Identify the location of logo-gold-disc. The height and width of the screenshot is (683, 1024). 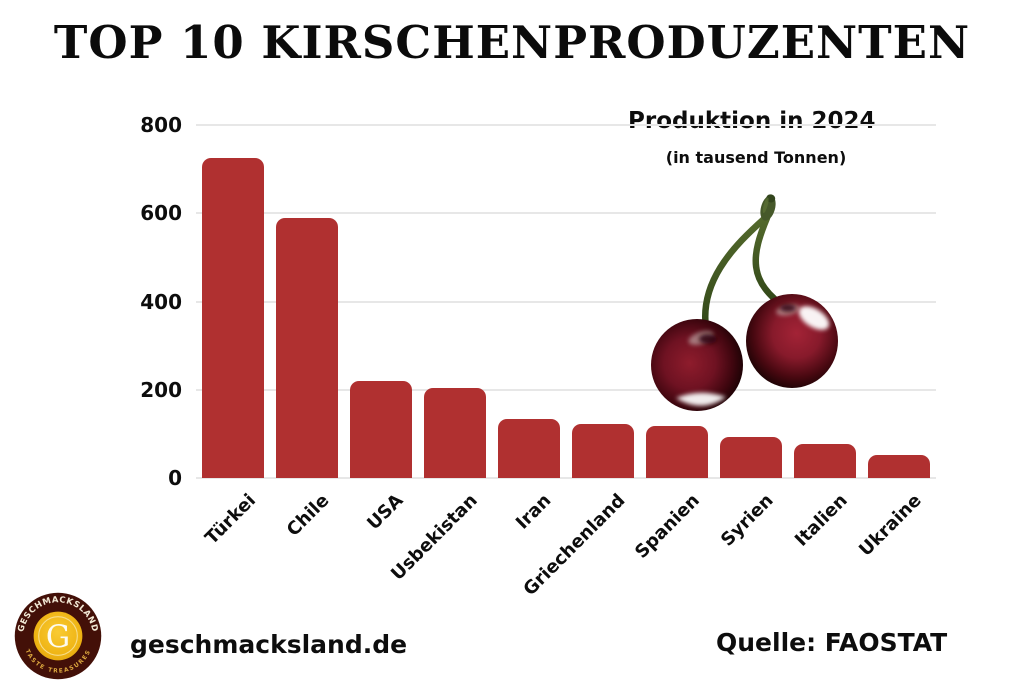
(58, 636).